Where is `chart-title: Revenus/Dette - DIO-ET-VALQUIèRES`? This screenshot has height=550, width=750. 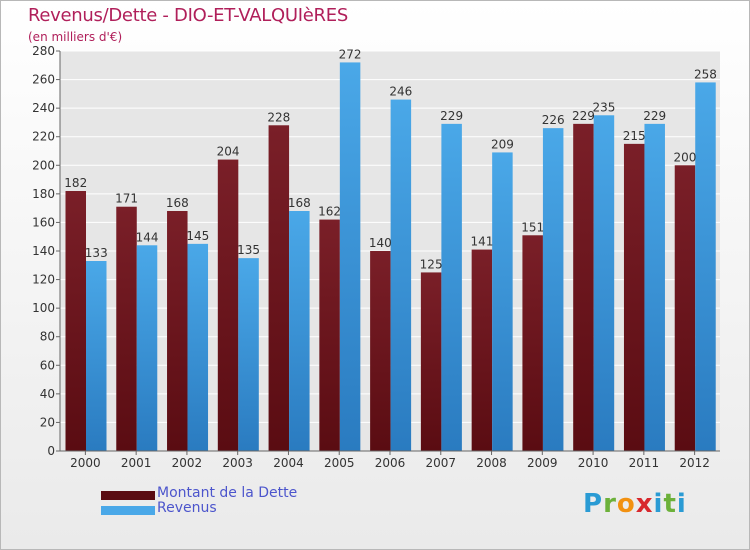 chart-title: Revenus/Dette - DIO-ET-VALQUIèRES is located at coordinates (188, 15).